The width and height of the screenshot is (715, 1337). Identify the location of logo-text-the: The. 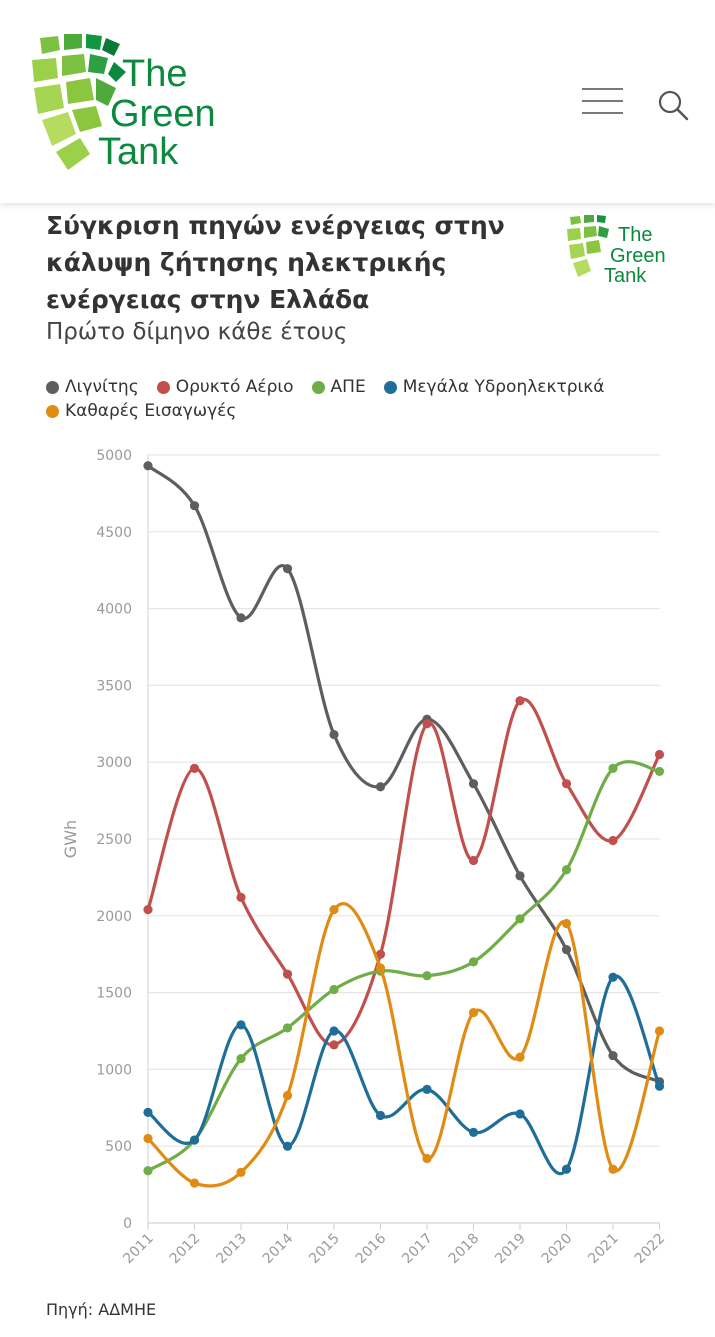
(154, 74).